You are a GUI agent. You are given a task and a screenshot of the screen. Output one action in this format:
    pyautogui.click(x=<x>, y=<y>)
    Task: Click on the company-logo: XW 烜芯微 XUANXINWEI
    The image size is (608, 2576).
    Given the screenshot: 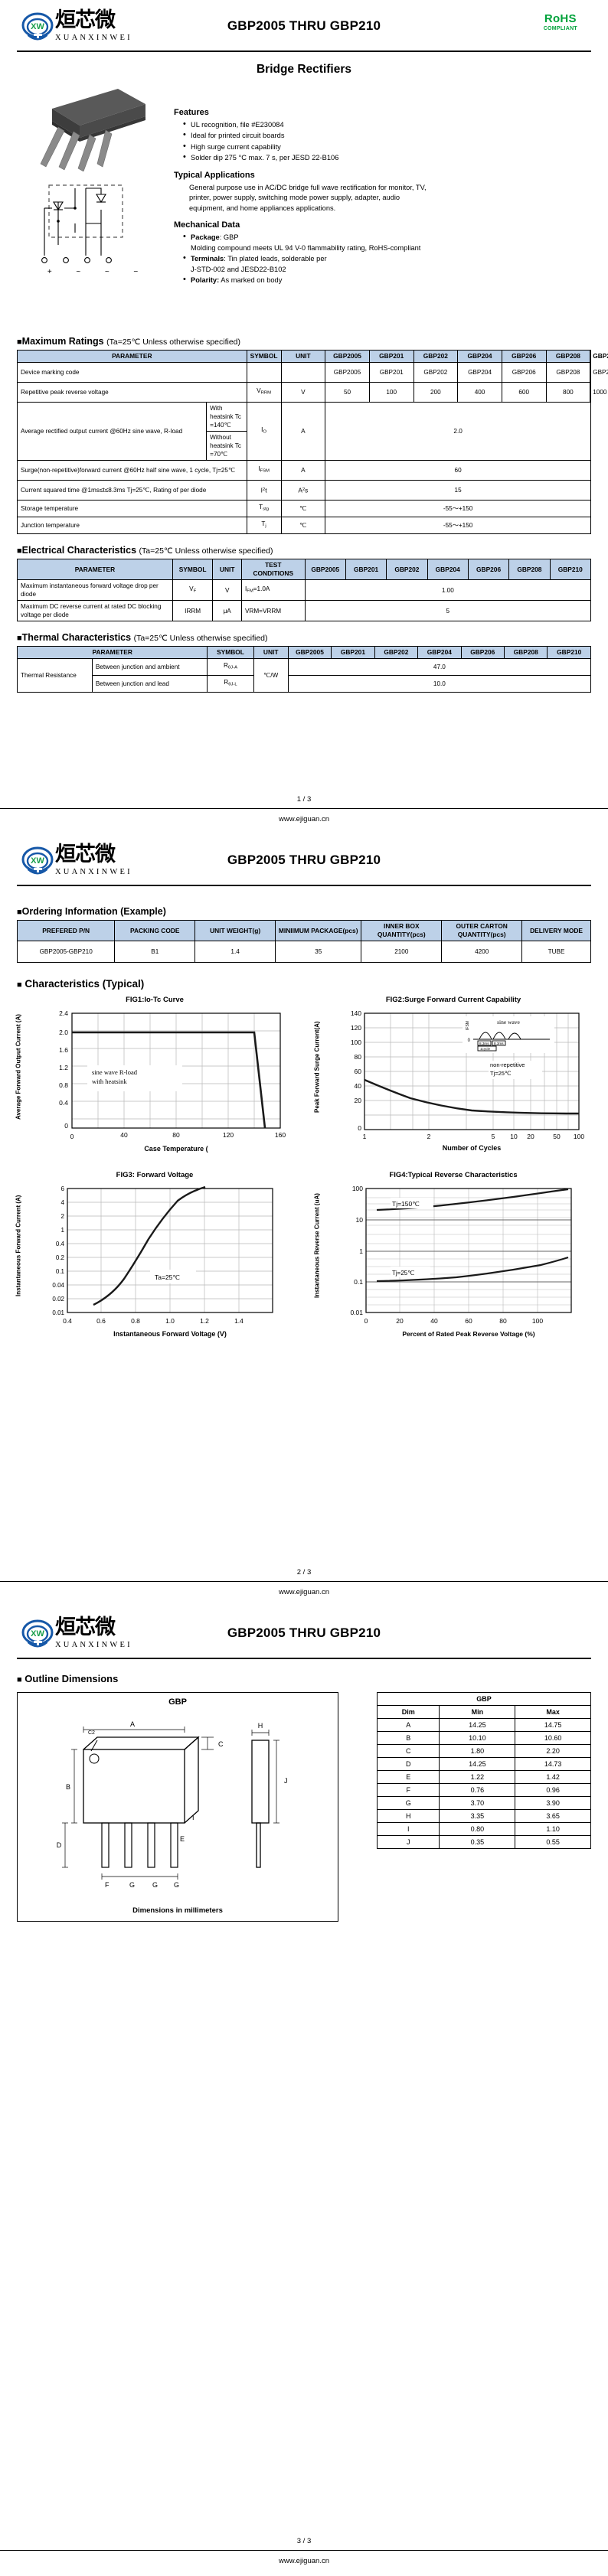 What is the action you would take?
    pyautogui.click(x=82, y=861)
    